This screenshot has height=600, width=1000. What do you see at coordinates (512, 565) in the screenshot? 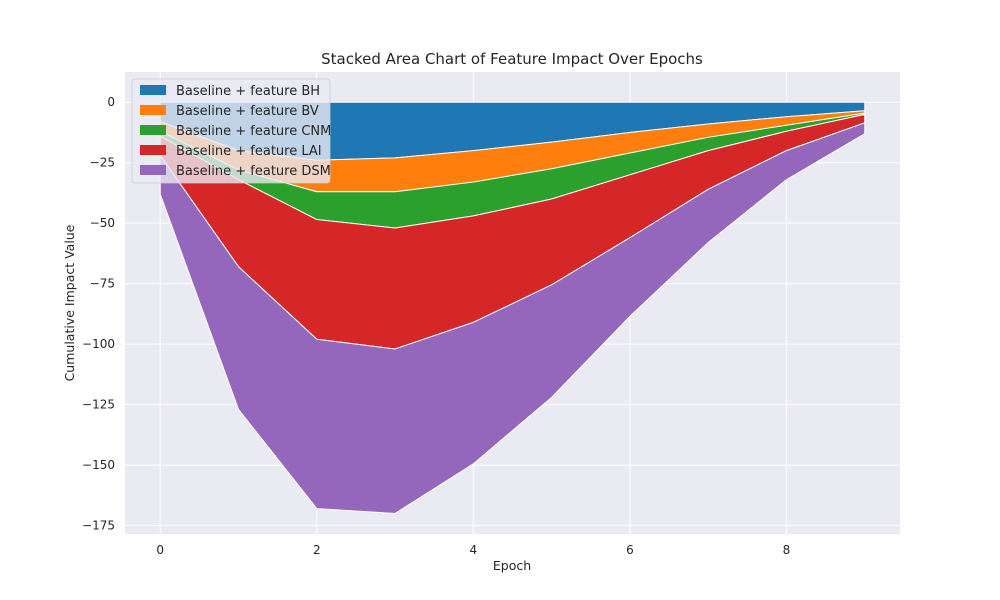
I see `x-axis-label: Epoch` at bounding box center [512, 565].